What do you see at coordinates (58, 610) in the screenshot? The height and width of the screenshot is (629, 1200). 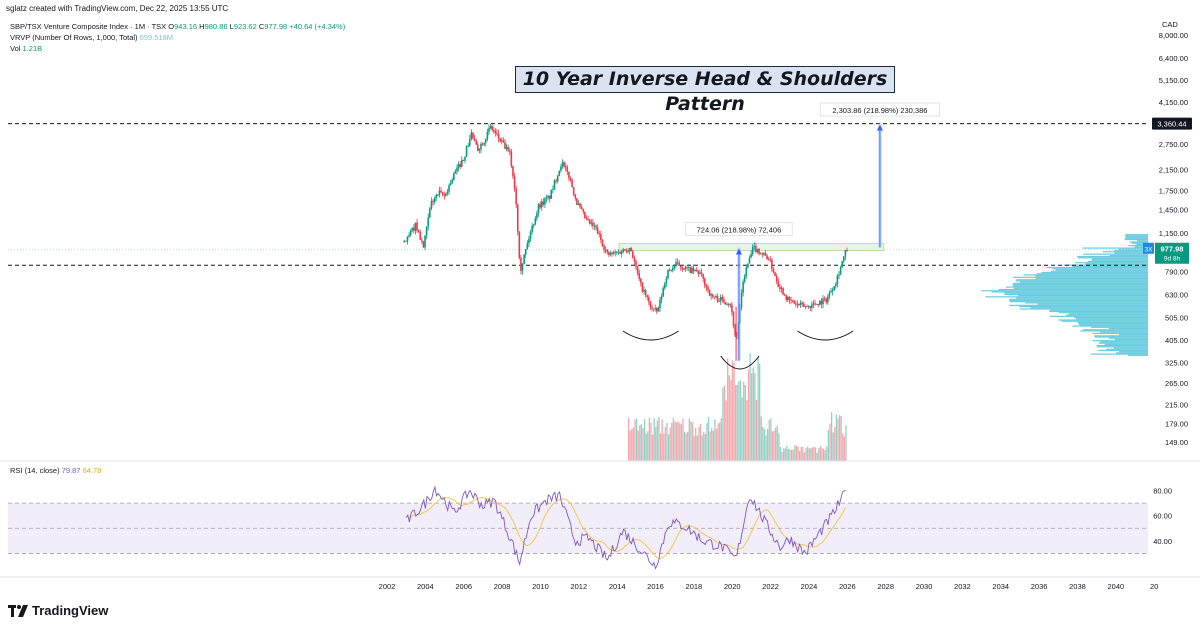 I see `tradingview-logo: TradingView` at bounding box center [58, 610].